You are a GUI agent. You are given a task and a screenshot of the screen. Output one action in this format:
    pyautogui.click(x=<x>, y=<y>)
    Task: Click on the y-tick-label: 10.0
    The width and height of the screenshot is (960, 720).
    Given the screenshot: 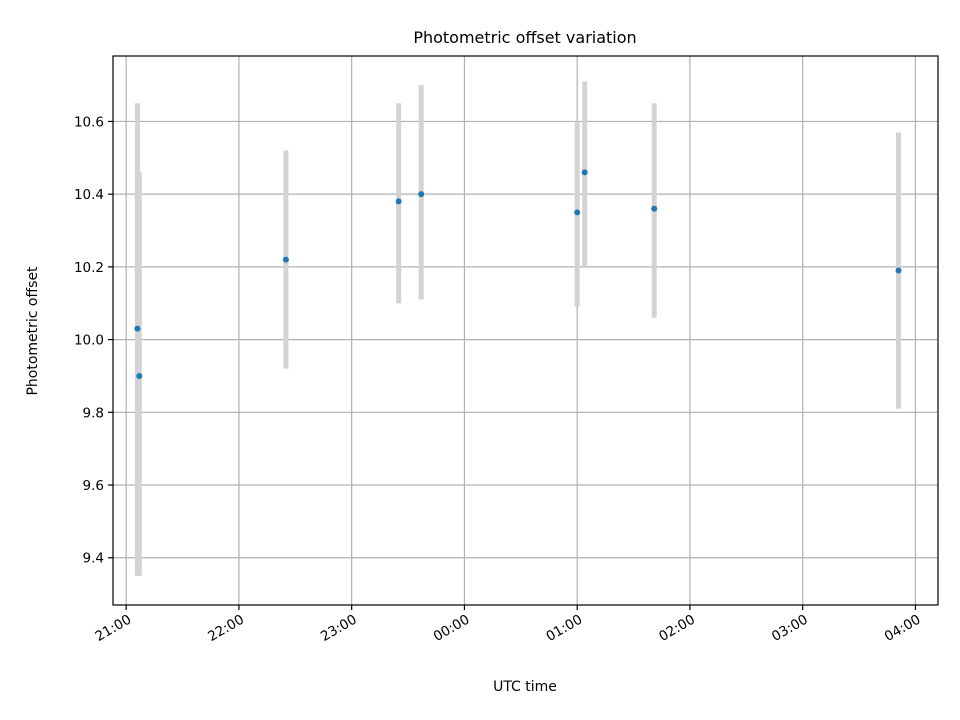 What is the action you would take?
    pyautogui.click(x=89, y=341)
    